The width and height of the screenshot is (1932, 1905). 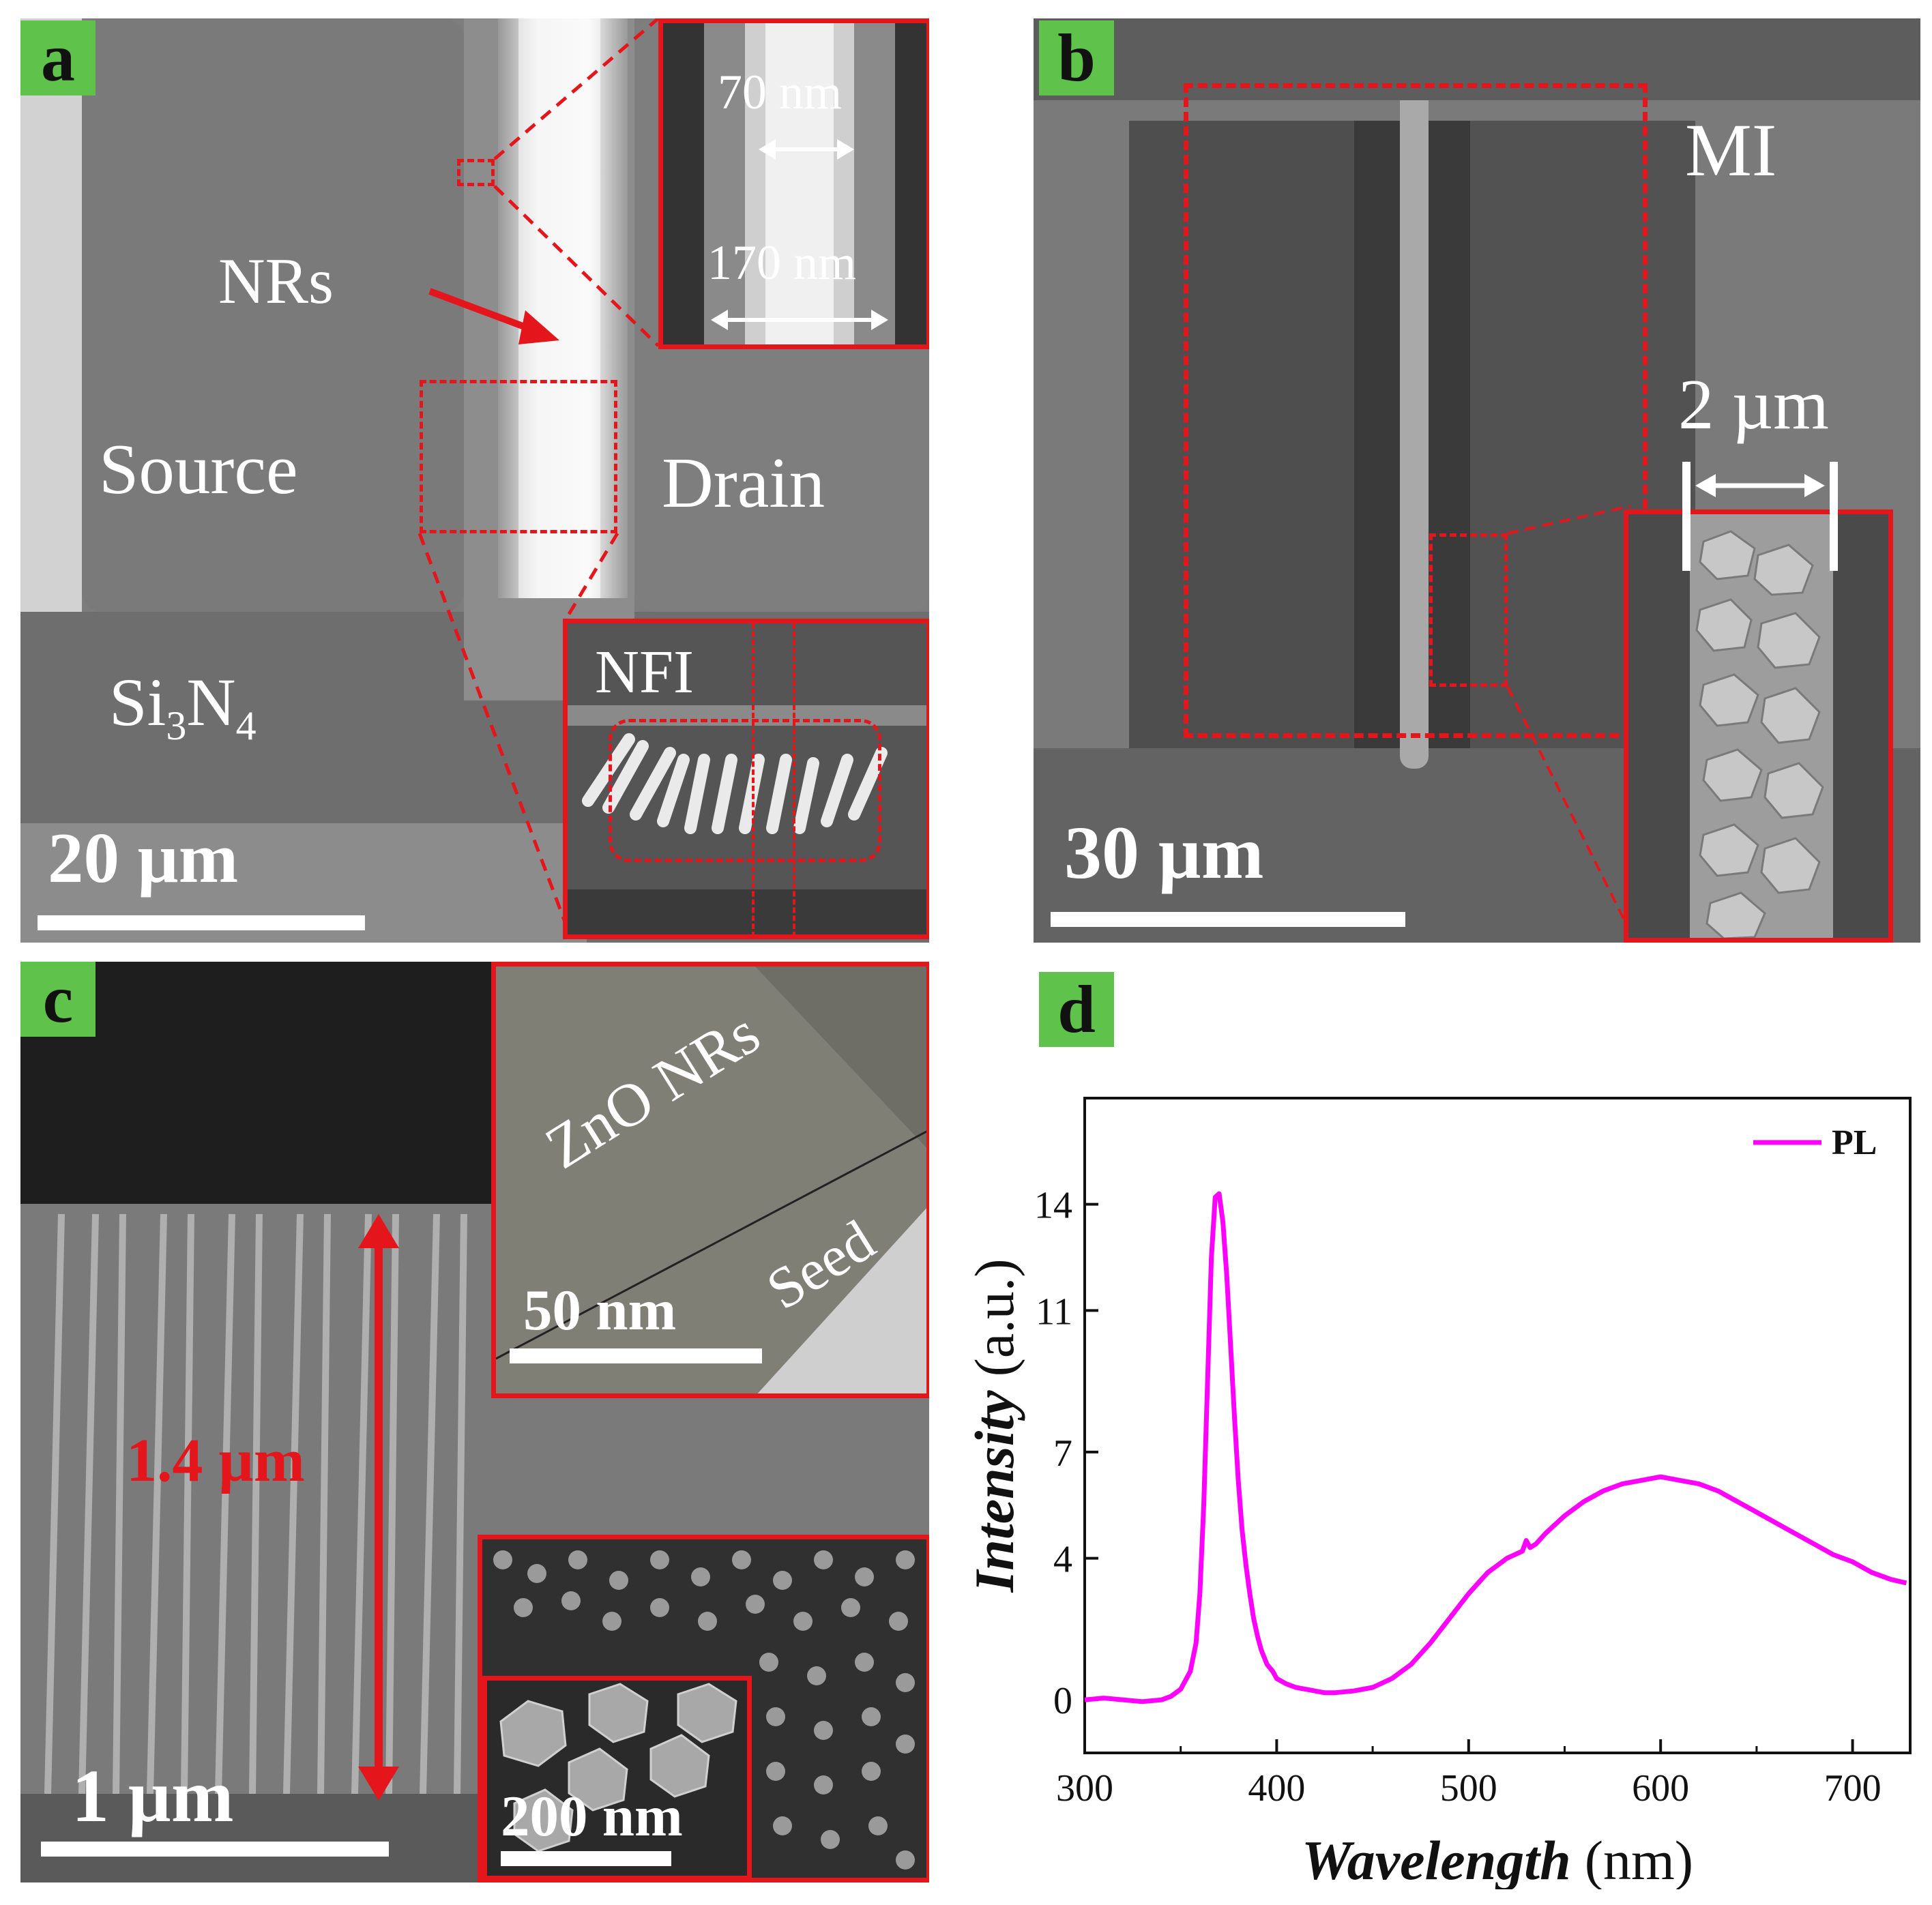 I want to click on inset-c-tem-image, so click(x=711, y=1179).